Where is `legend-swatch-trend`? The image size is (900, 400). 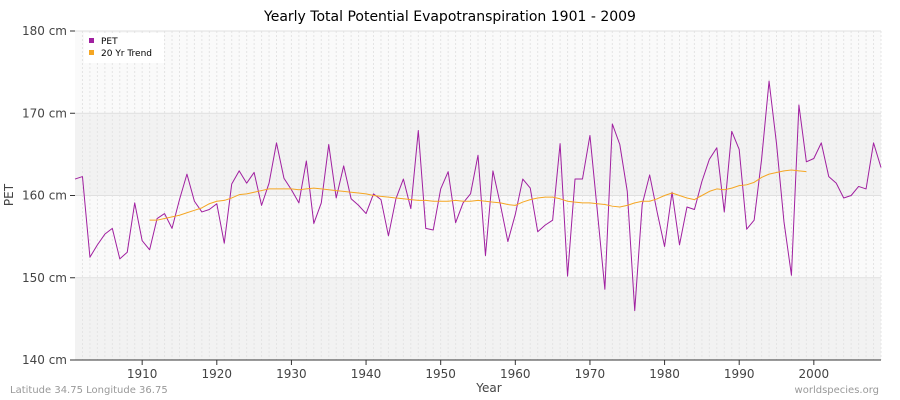
legend-swatch-trend is located at coordinates (91, 52).